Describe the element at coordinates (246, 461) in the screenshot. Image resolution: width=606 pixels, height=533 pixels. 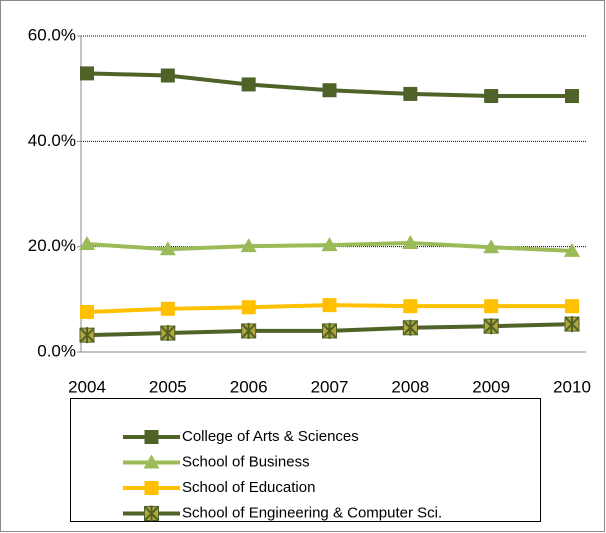
I see `legend-label: School of Business` at that location.